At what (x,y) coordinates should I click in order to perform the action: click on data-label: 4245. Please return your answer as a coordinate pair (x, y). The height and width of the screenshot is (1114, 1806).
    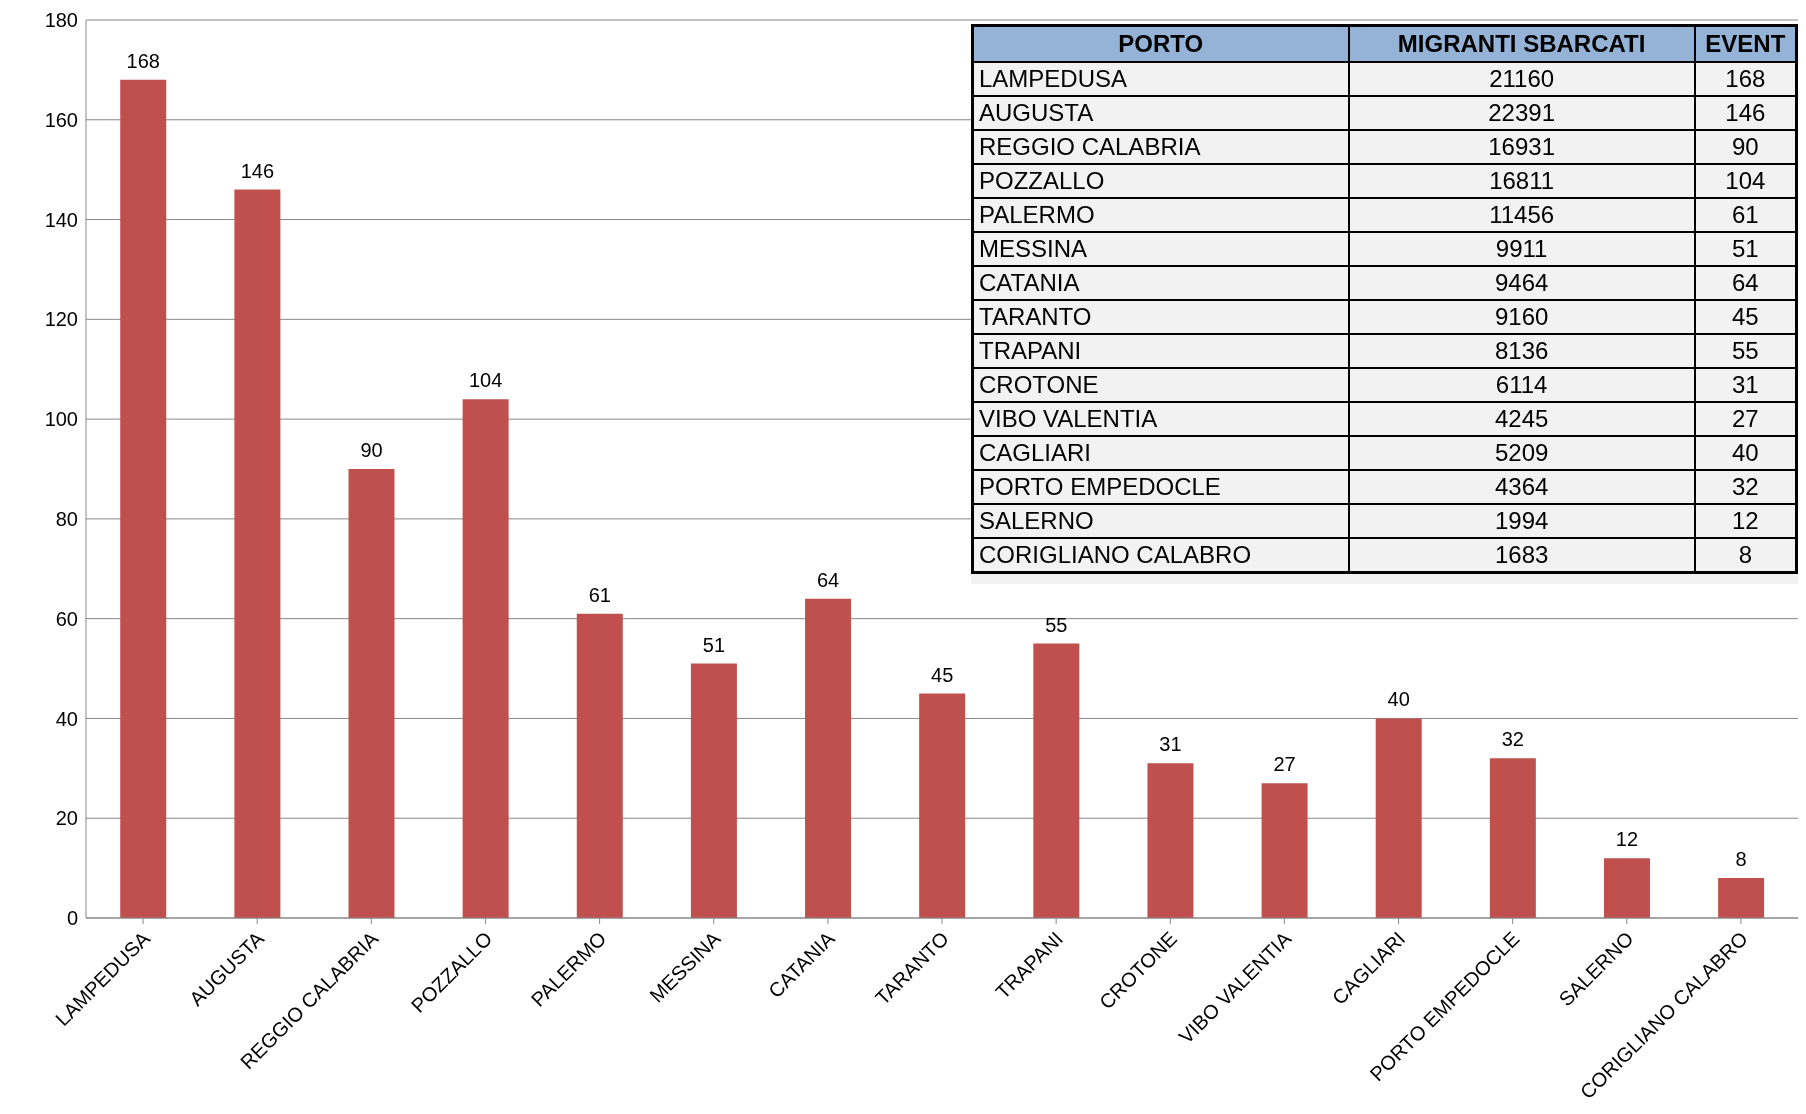
    Looking at the image, I should click on (1521, 419).